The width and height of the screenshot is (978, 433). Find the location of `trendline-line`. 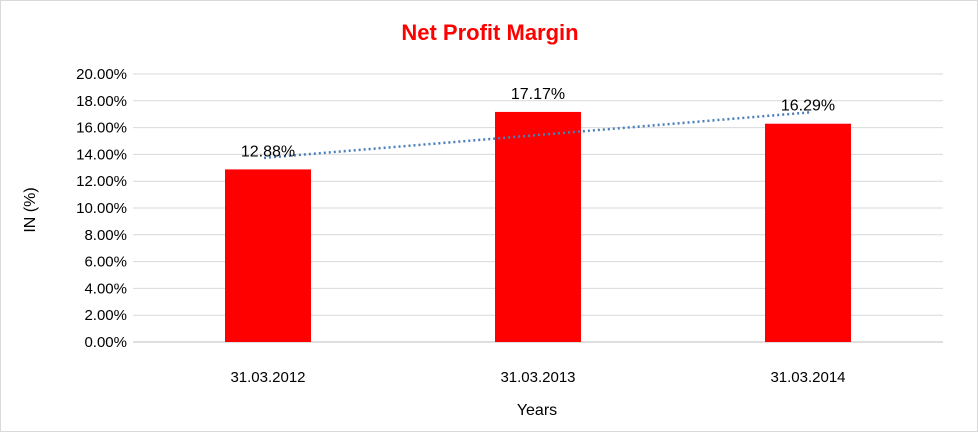

trendline-line is located at coordinates (538, 135).